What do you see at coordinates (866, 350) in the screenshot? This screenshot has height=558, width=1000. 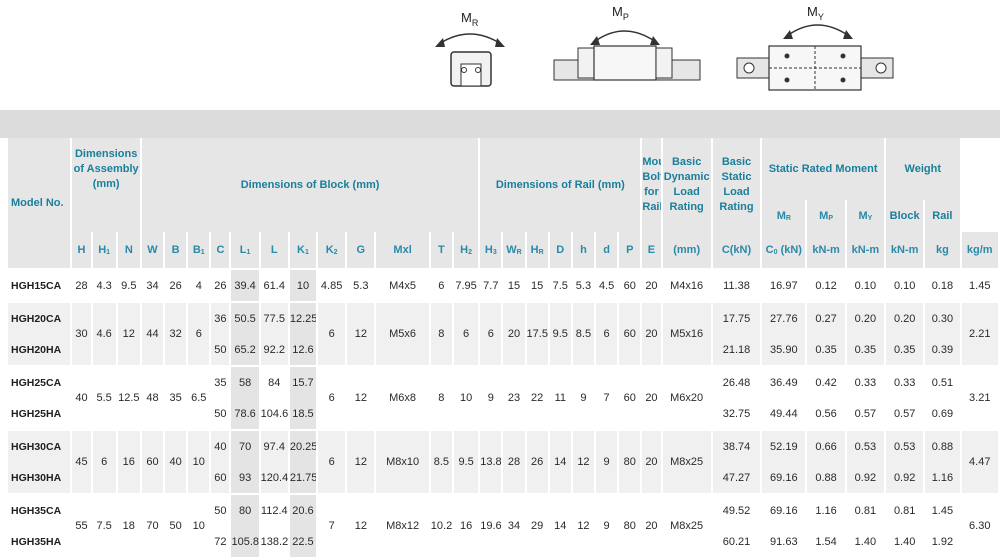 I see `cell-MP: 0.35` at bounding box center [866, 350].